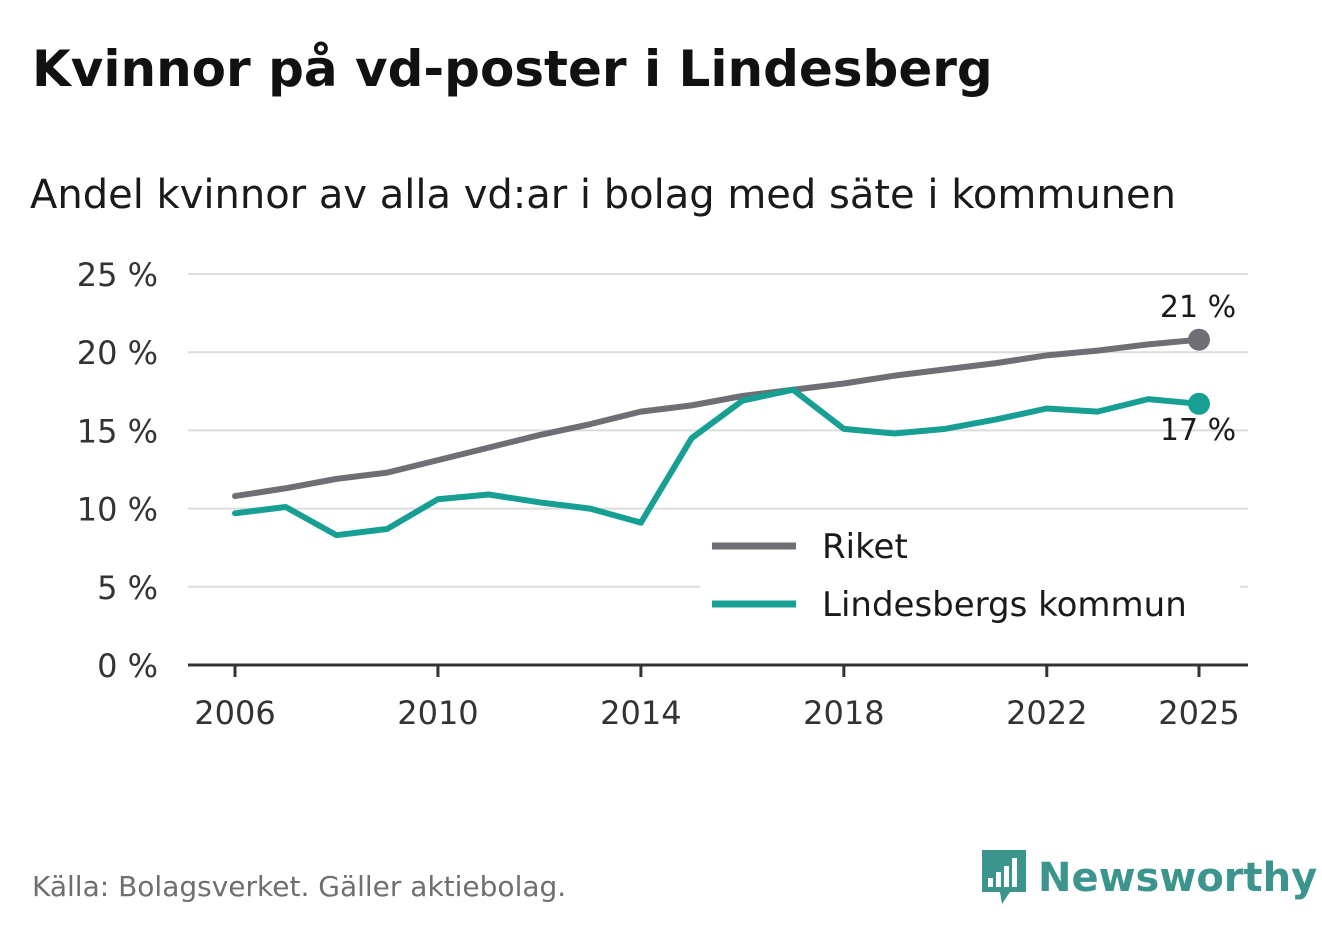  What do you see at coordinates (1198, 713) in the screenshot?
I see `x-tick-label: 2025` at bounding box center [1198, 713].